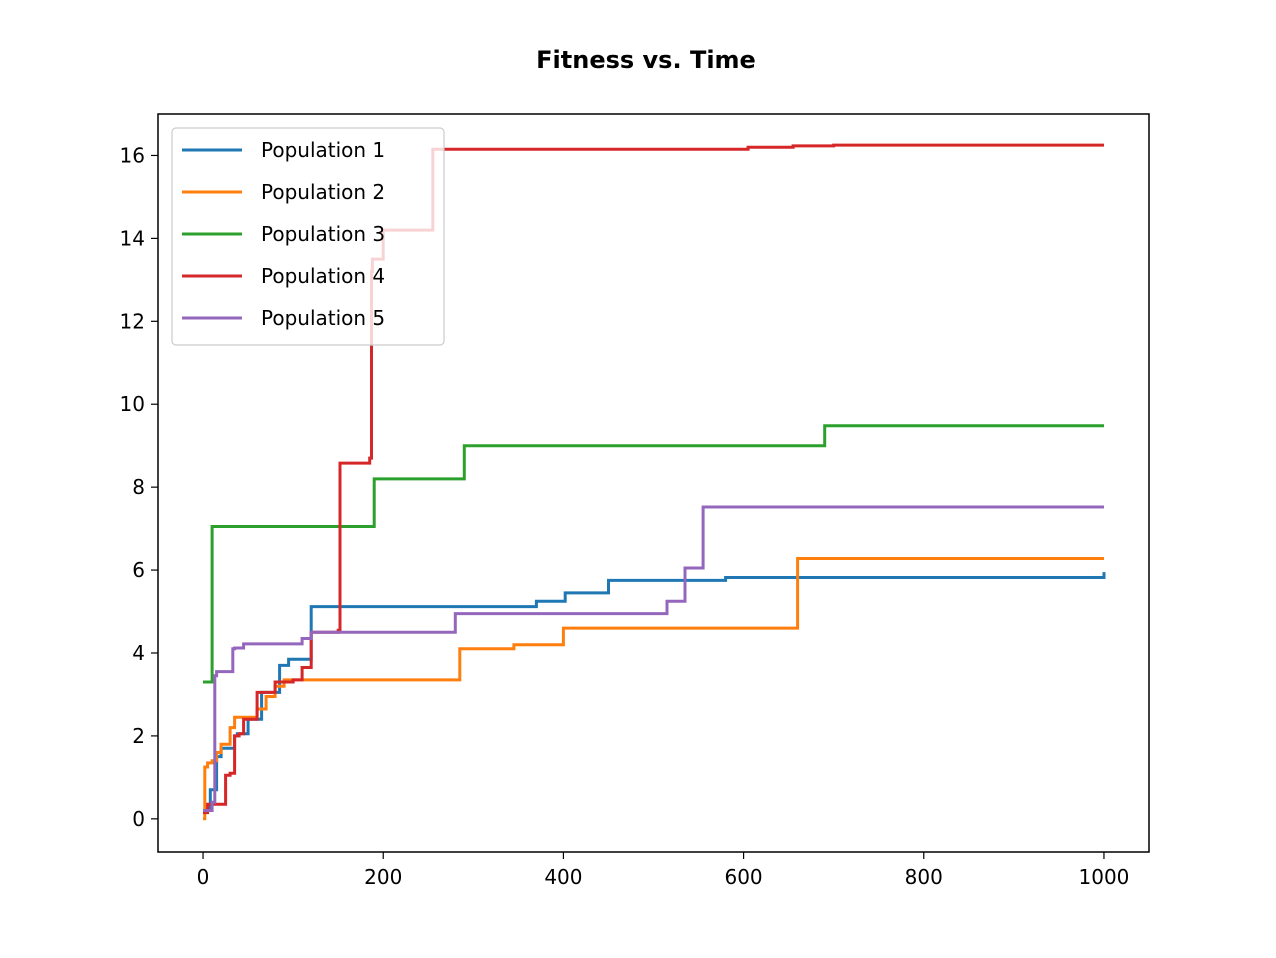 The width and height of the screenshot is (1276, 958). Describe the element at coordinates (563, 877) in the screenshot. I see `x-tick-label: 400` at that location.